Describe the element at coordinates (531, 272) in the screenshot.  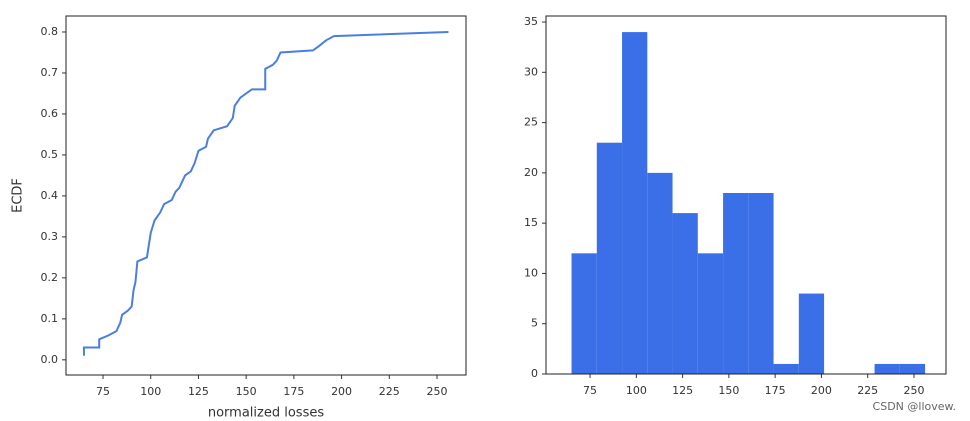
I see `y-tick-label: 10` at that location.